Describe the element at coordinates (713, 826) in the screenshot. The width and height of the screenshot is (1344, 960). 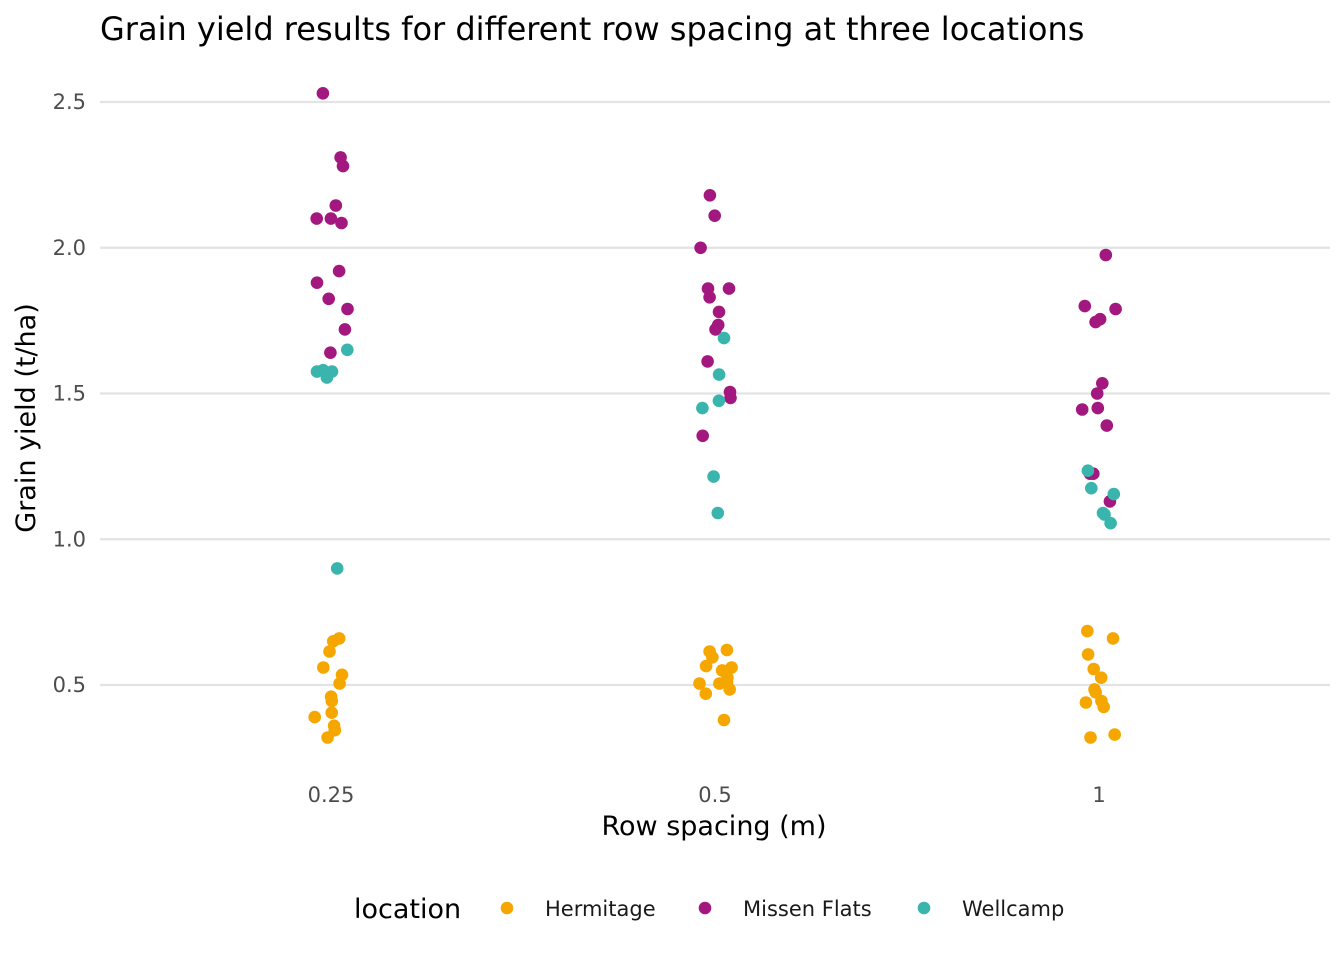
I see `x-axis-title: Row spacing (m)` at that location.